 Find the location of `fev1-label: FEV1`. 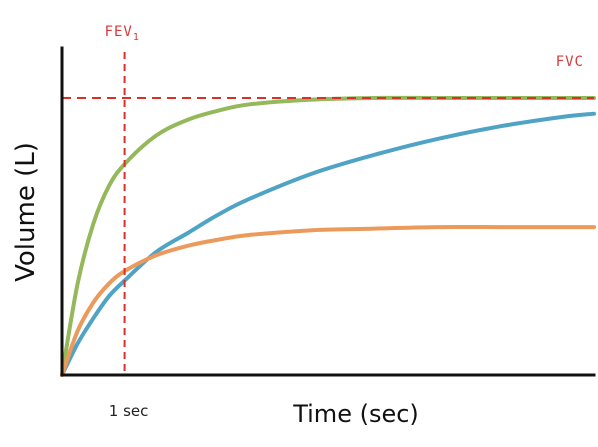

fev1-label: FEV1 is located at coordinates (122, 33).